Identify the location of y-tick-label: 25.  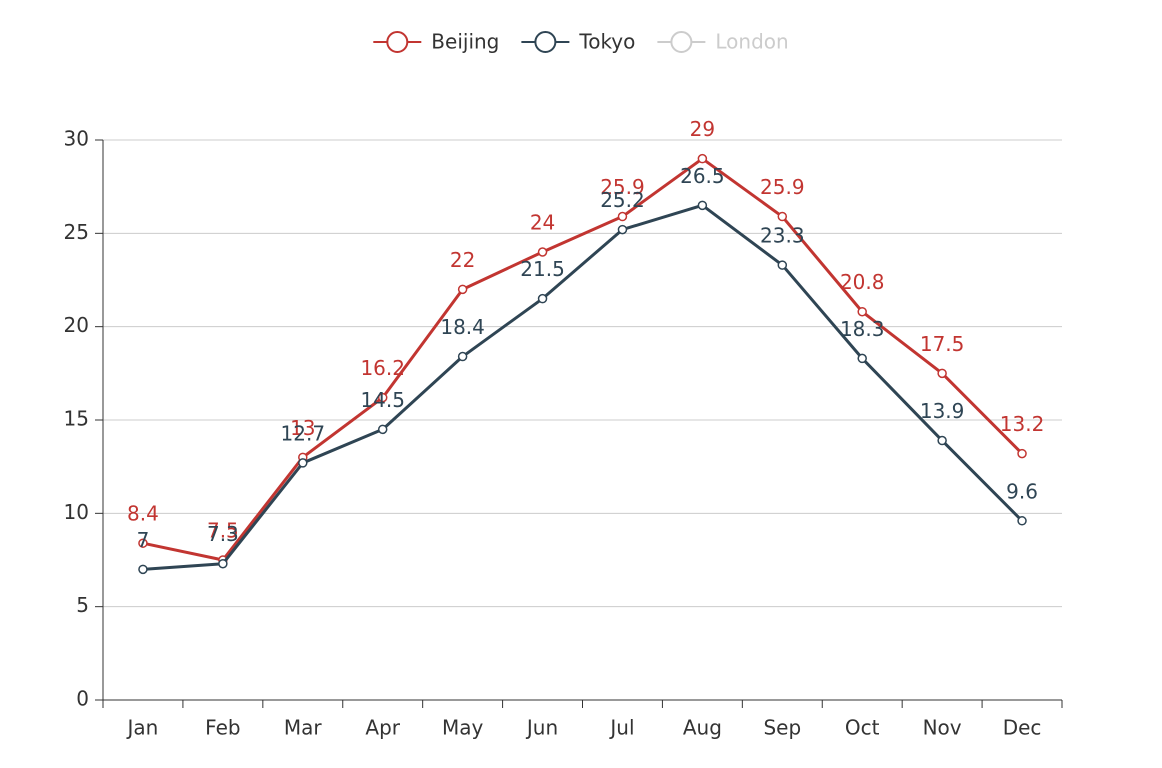
(76, 232).